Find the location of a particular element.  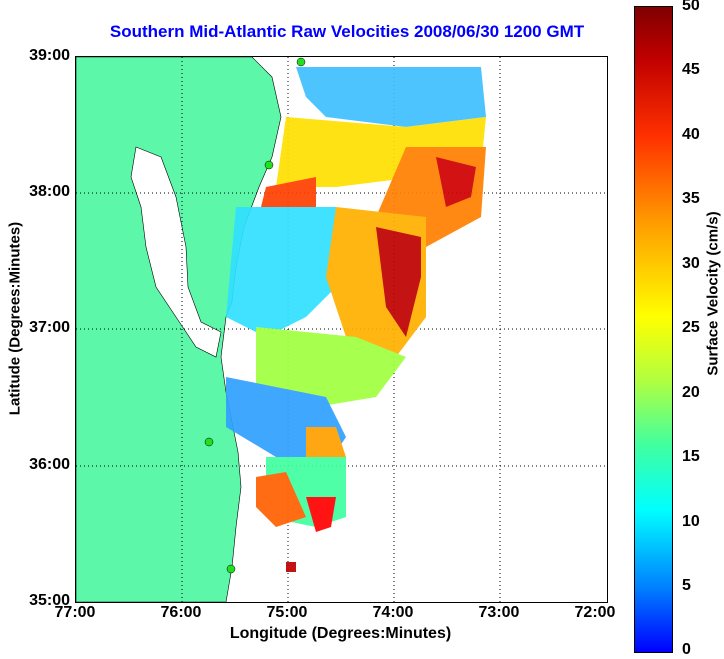

x-tick-label: 74:00 is located at coordinates (393, 612).